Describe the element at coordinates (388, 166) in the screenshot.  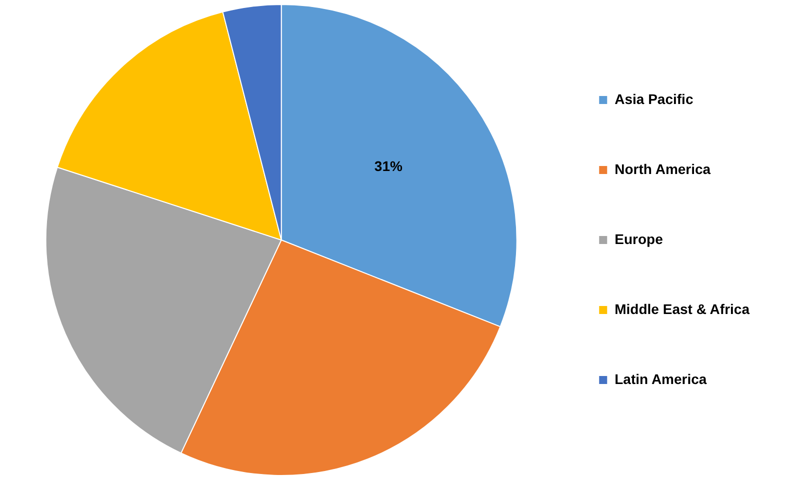
I see `data-label: 31%` at that location.